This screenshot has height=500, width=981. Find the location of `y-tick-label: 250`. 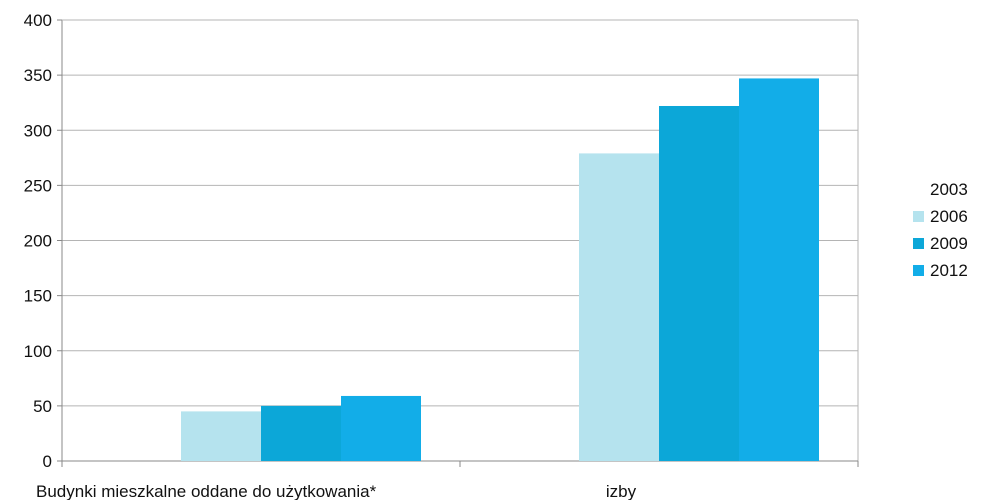

y-tick-label: 250 is located at coordinates (38, 185).